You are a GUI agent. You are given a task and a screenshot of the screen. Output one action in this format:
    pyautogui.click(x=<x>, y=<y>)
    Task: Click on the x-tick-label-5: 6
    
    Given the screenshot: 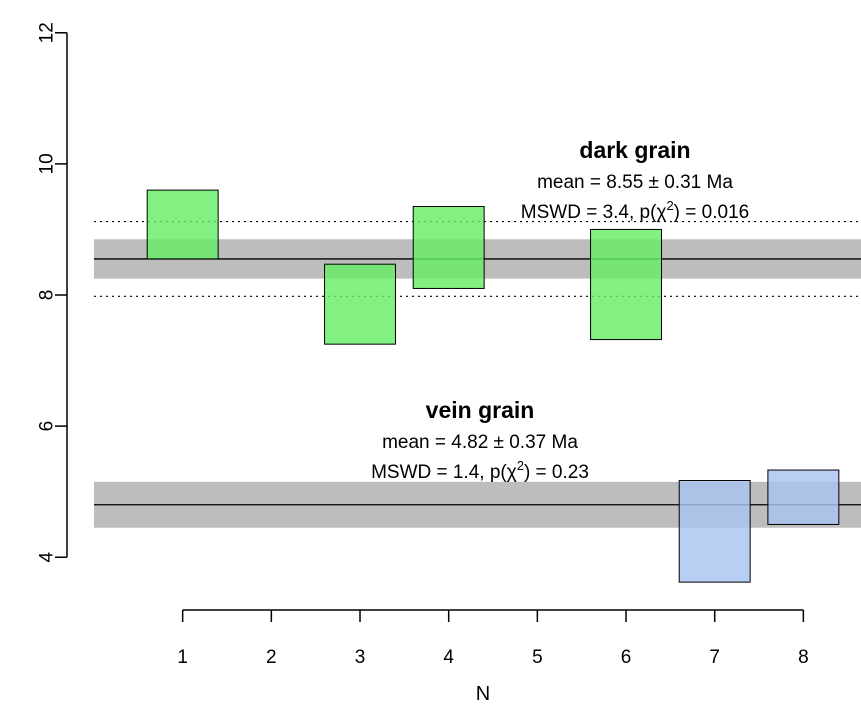 What is the action you would take?
    pyautogui.click(x=626, y=657)
    